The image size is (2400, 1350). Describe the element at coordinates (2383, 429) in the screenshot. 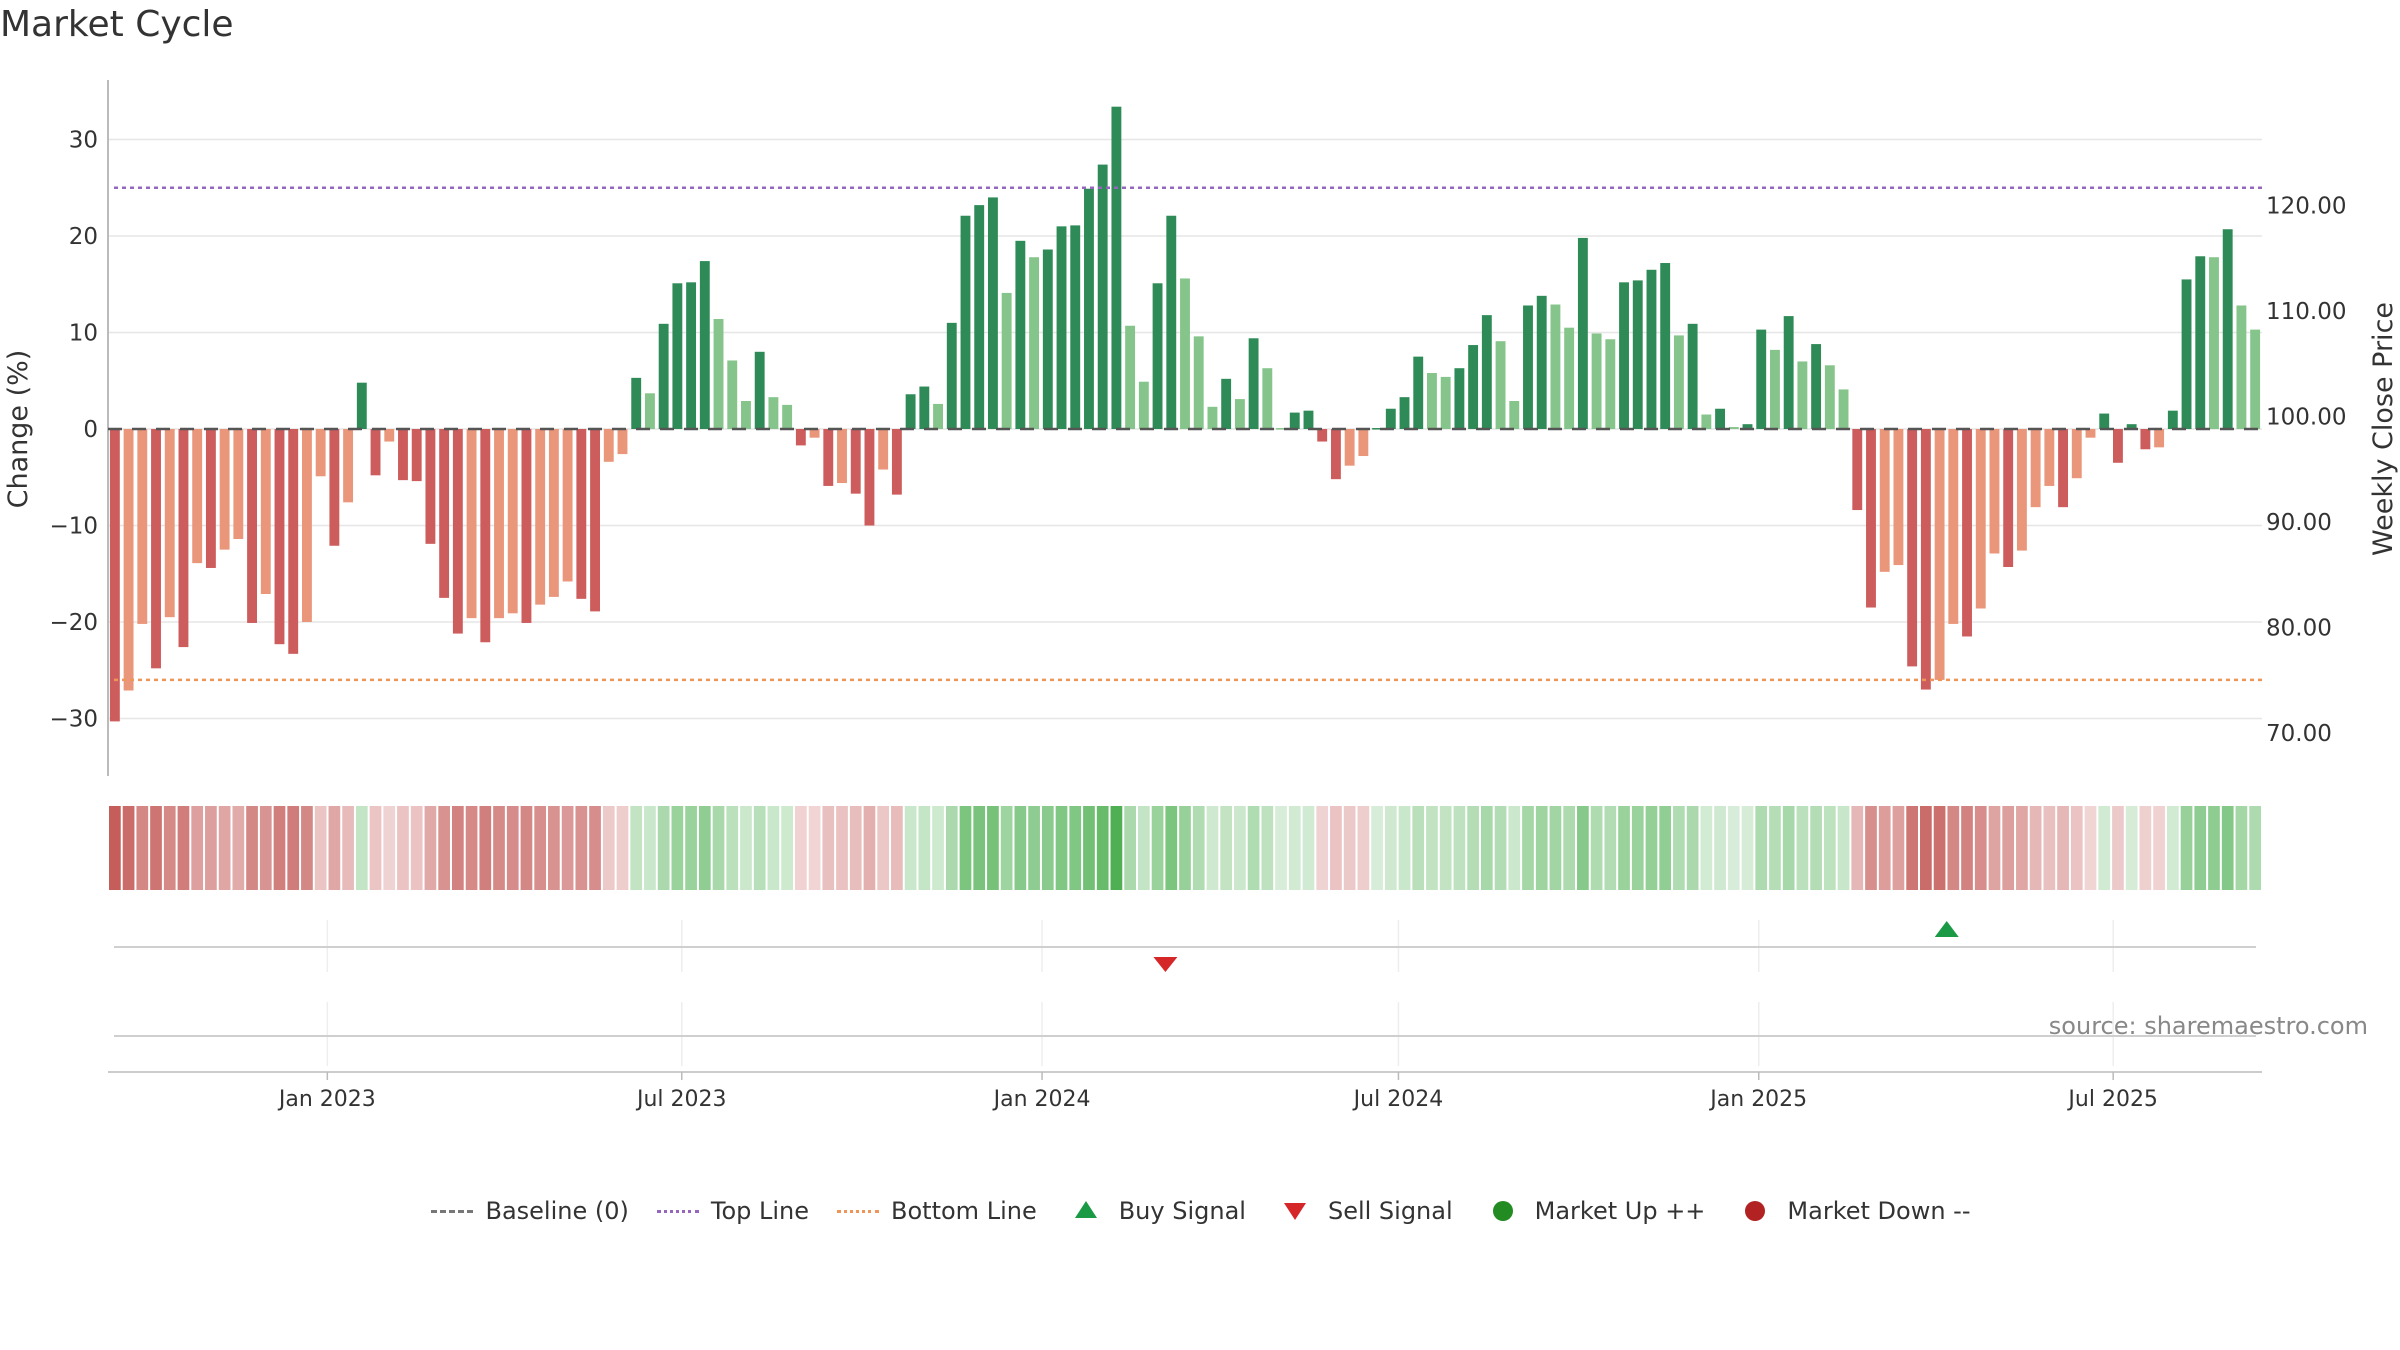

I see `y2-axis-title: Weekly Close Price` at that location.